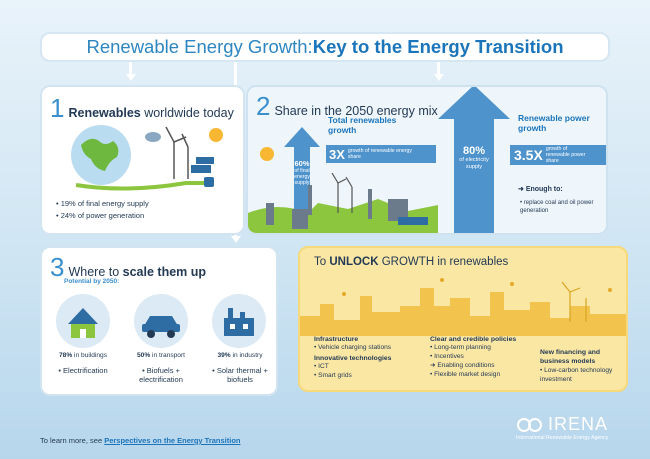 The width and height of the screenshot is (650, 459). Describe the element at coordinates (147, 158) in the screenshot. I see `globe-illustration` at that location.